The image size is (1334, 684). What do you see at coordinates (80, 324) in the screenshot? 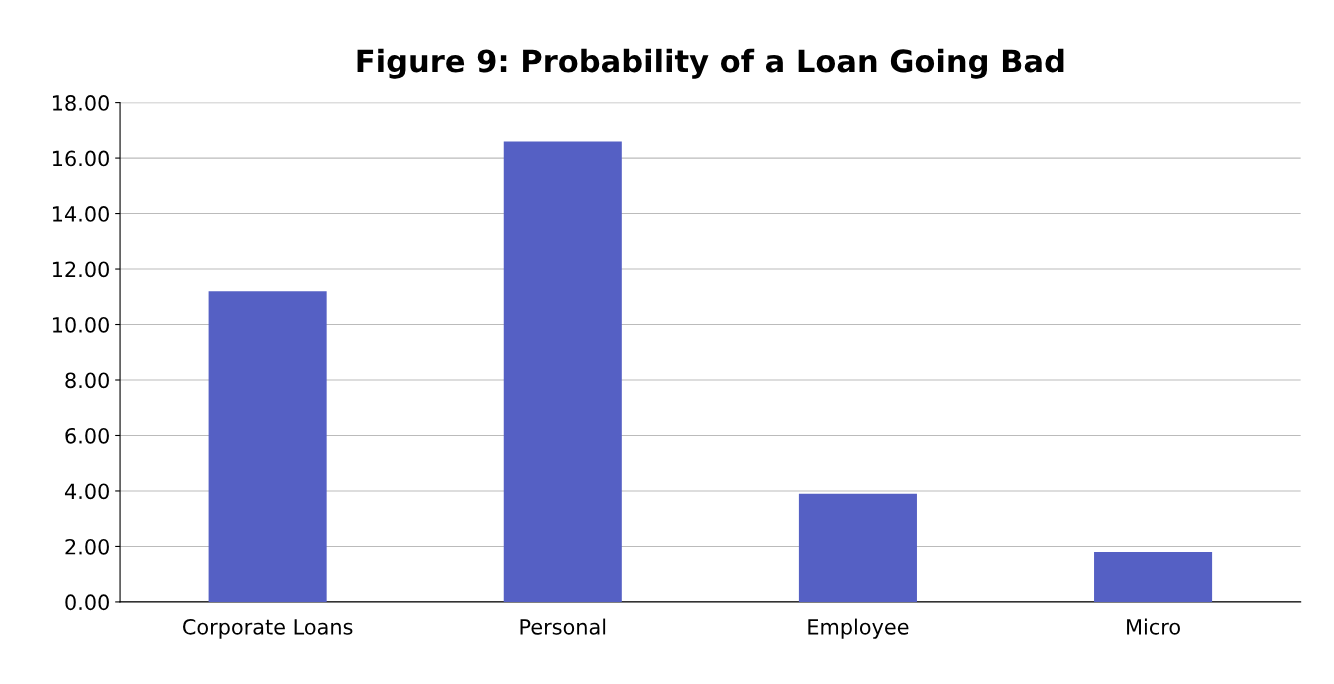
I see `y-tick-label: 10.00` at bounding box center [80, 324].